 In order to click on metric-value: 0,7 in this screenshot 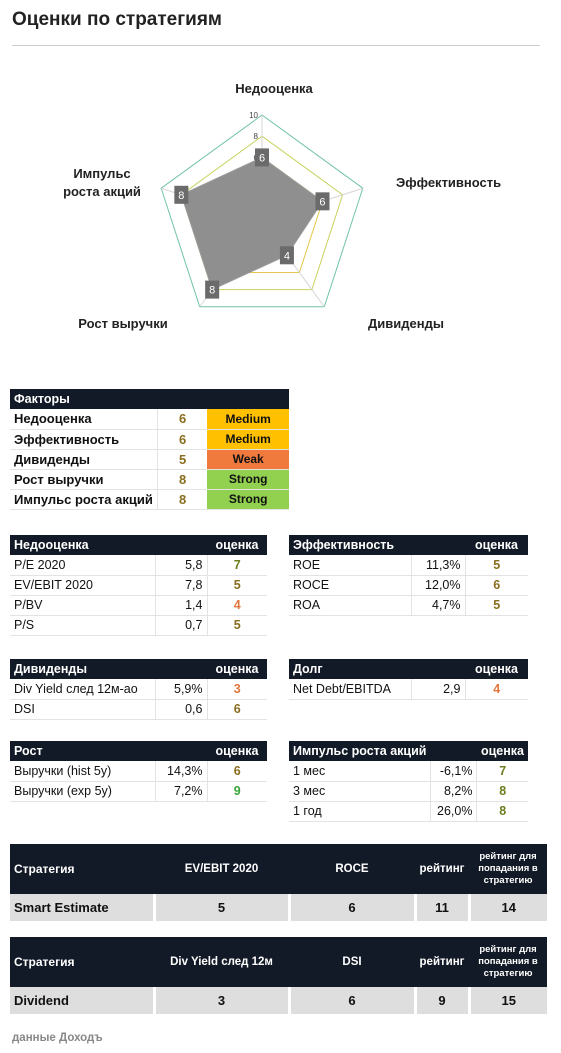, I will do `click(180, 625)`.